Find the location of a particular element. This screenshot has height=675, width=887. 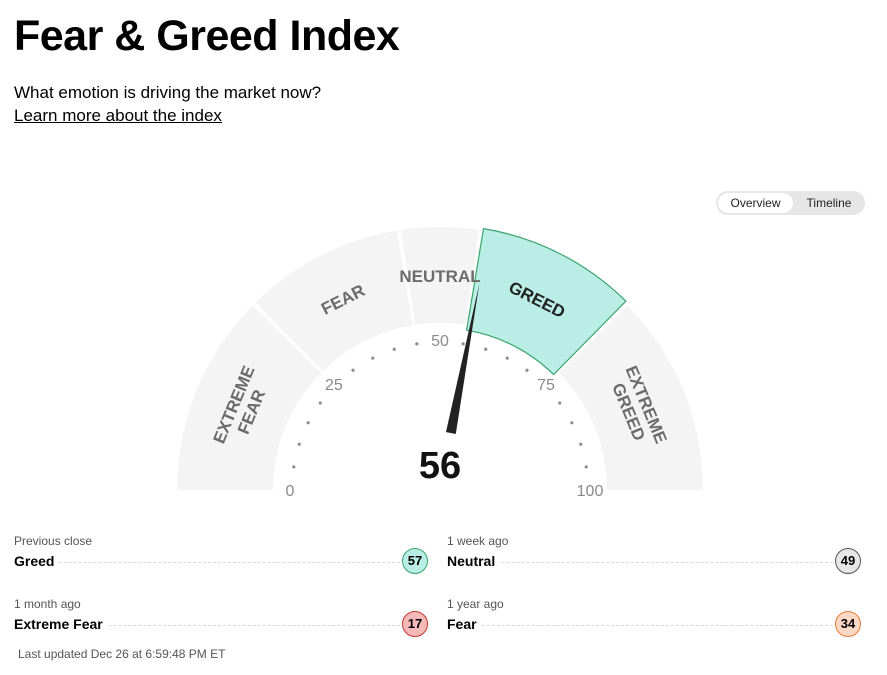

history-rating: Fear is located at coordinates (464, 624).